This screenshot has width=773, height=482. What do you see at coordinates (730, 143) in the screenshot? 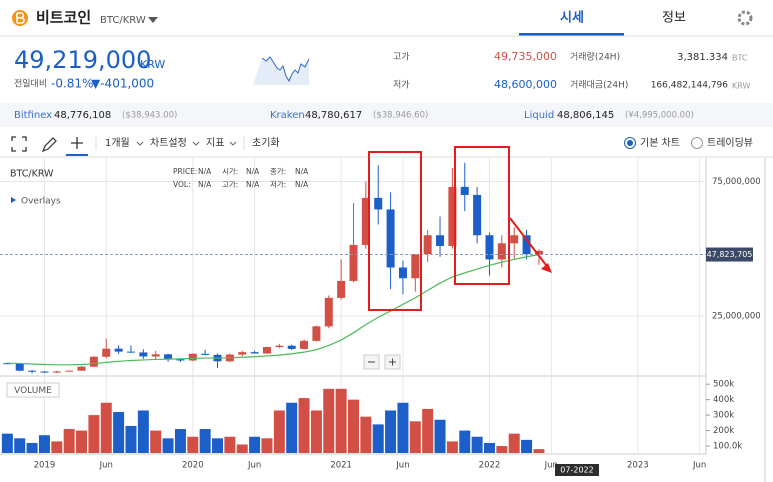
I see `radio-label: 트레이딩뷰` at bounding box center [730, 143].